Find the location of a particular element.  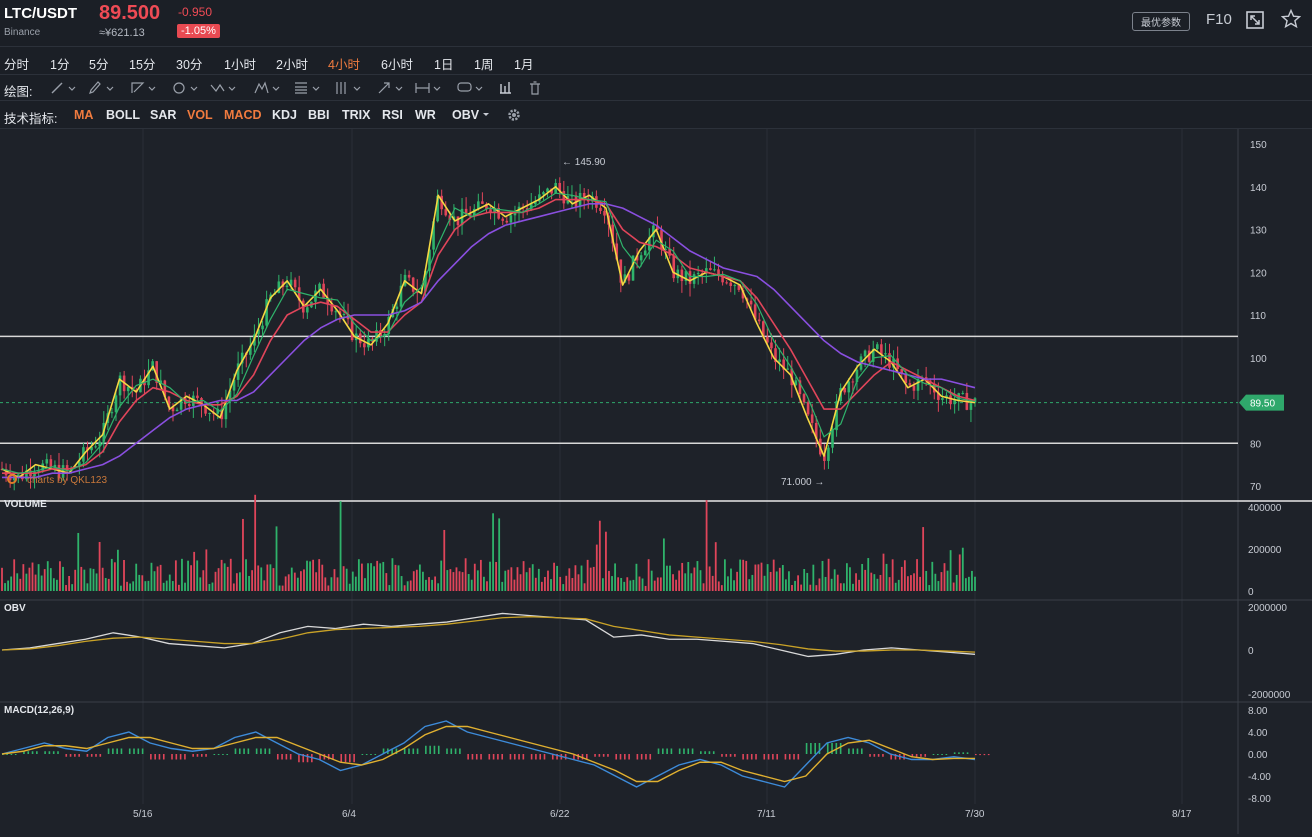

bar-style-icon is located at coordinates (512, 88).